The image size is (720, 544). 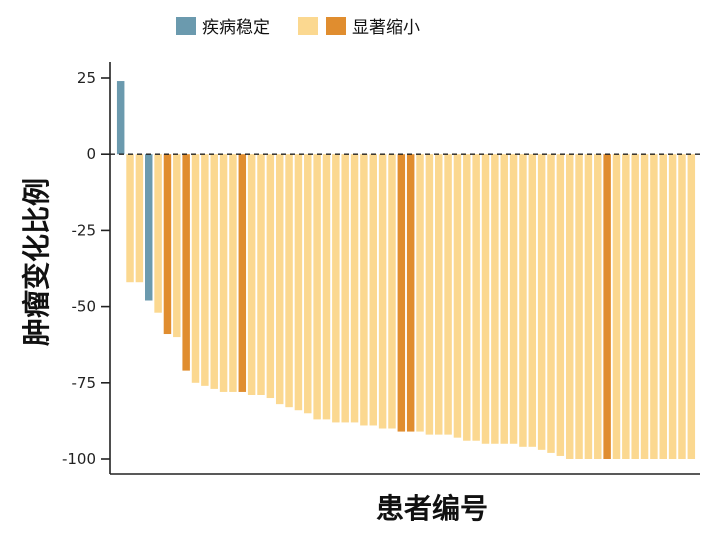 I want to click on legend: 疾病稳定 显著缩小, so click(x=298, y=27).